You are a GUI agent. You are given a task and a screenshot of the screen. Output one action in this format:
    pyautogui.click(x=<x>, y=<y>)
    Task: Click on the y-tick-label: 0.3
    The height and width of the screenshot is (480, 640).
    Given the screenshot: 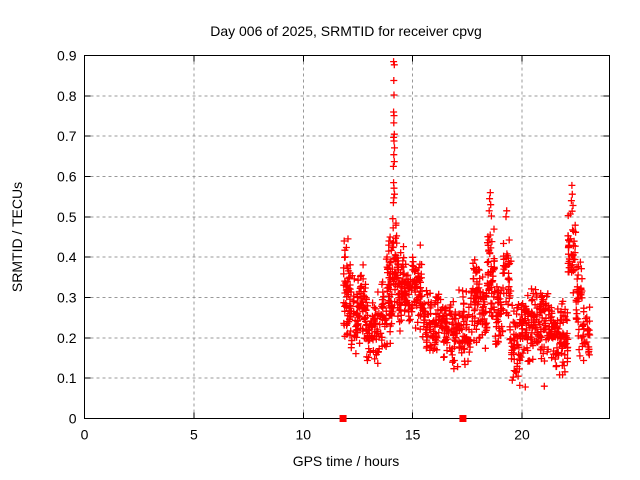 What is the action you would take?
    pyautogui.click(x=67, y=298)
    